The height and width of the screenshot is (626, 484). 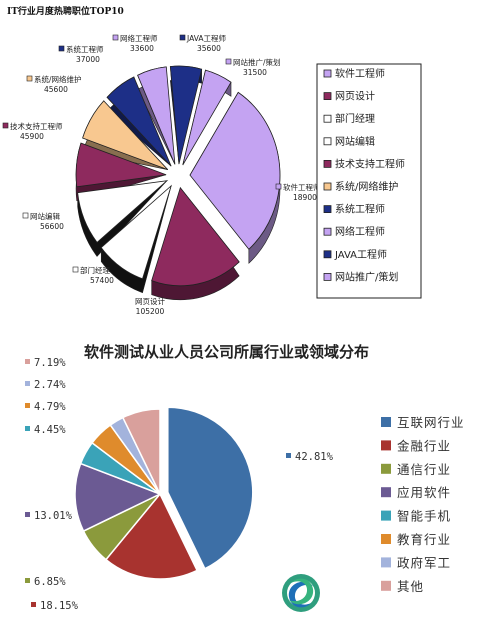 I want to click on data-label: 网络工程师 33600, so click(x=139, y=43).